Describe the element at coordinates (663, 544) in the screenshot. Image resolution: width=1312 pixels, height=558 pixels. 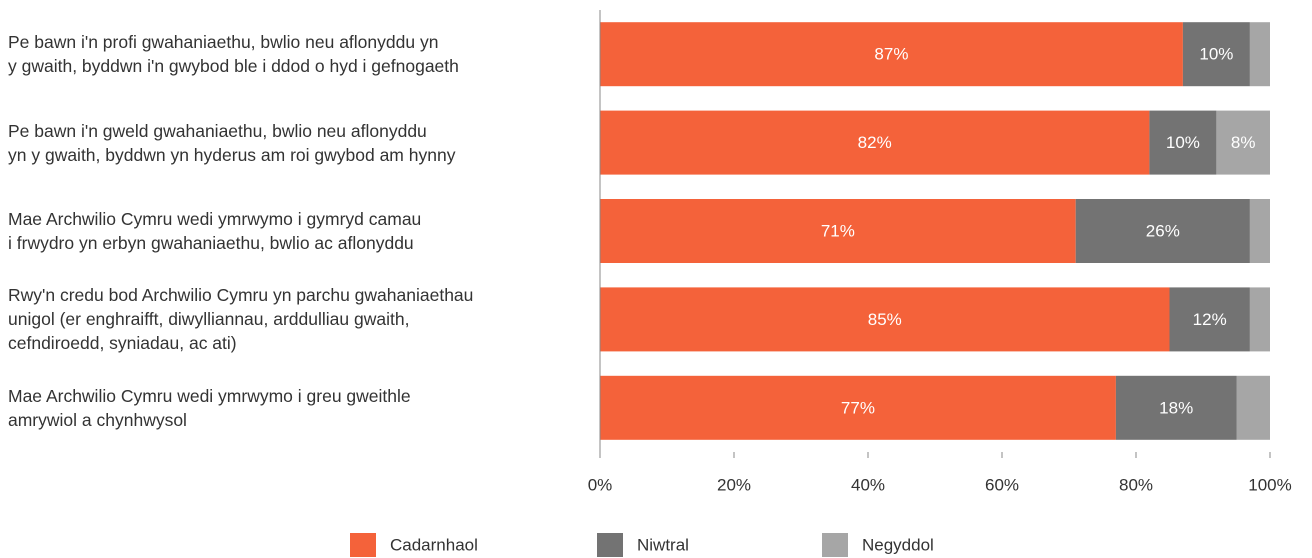
I see `legend-label: Niwtral` at that location.